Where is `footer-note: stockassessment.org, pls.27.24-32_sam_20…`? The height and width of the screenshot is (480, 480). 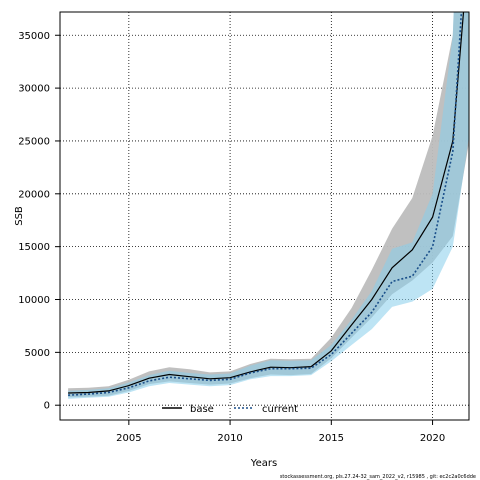 footer-note: stockassessment.org, pls.27.24-32_sam_20… is located at coordinates (378, 477).